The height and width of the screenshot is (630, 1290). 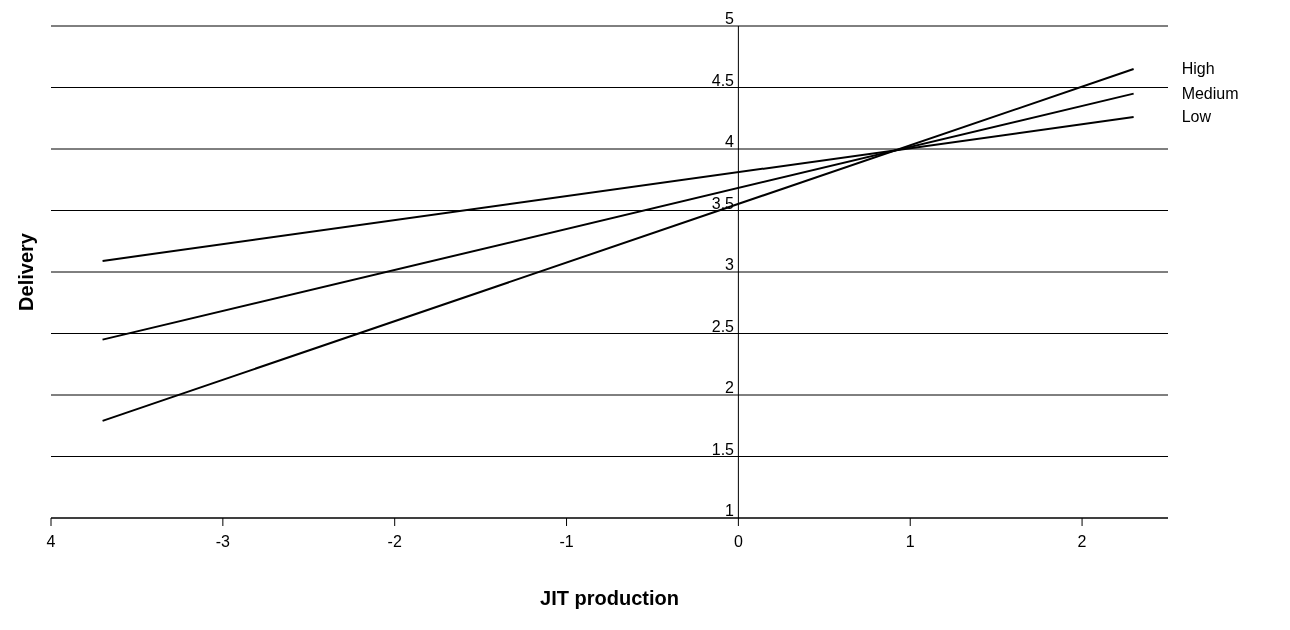 I want to click on text: High, so click(x=1198, y=69).